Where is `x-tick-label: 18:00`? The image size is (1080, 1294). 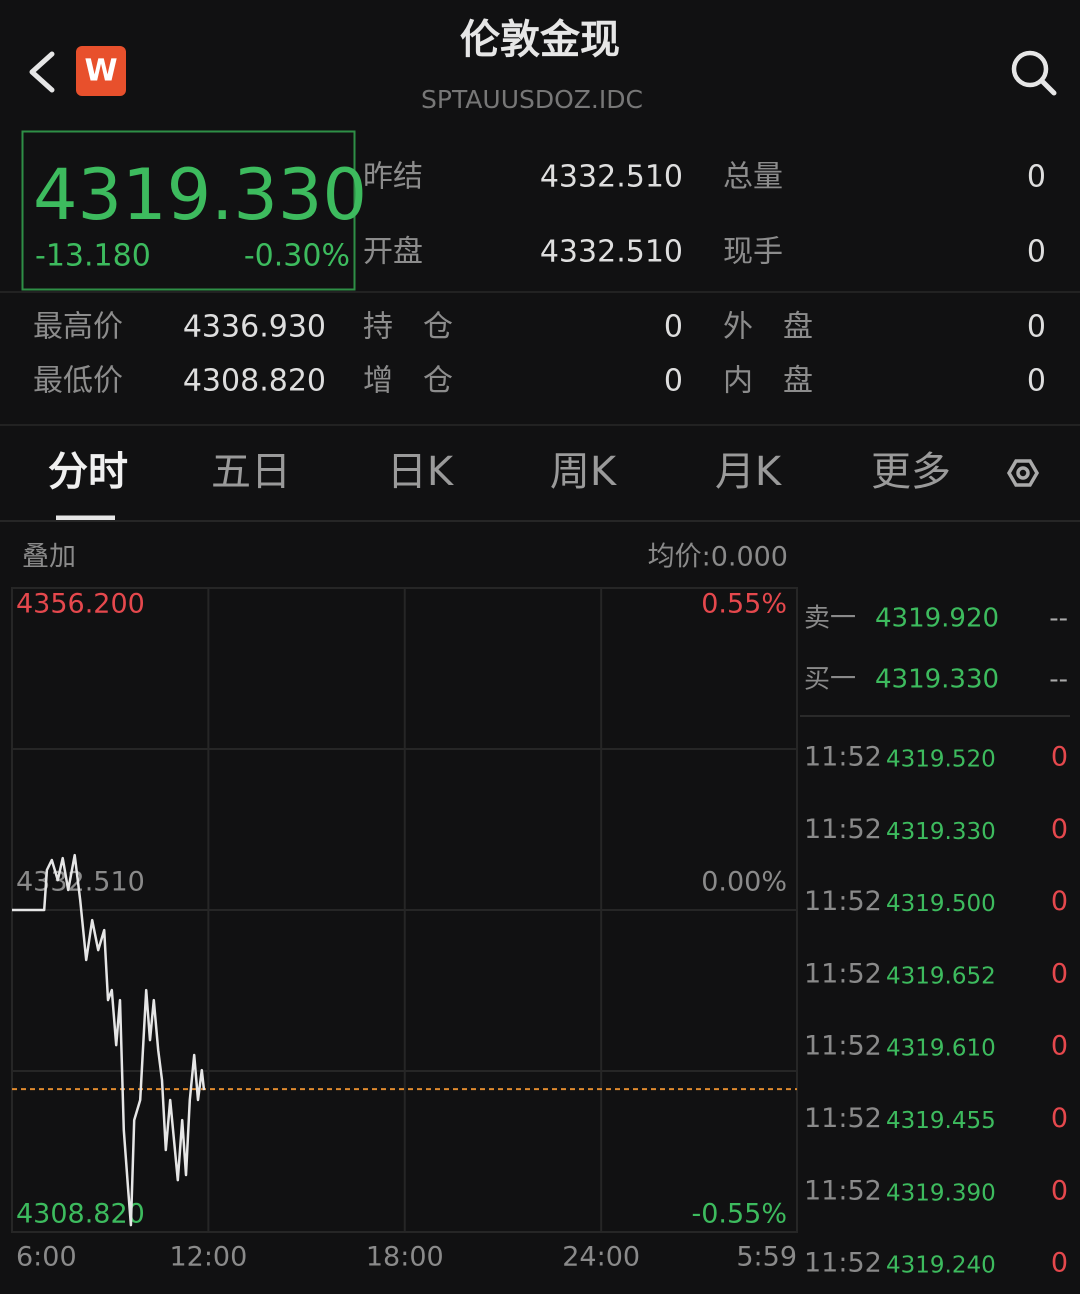 x-tick-label: 18:00 is located at coordinates (405, 1257).